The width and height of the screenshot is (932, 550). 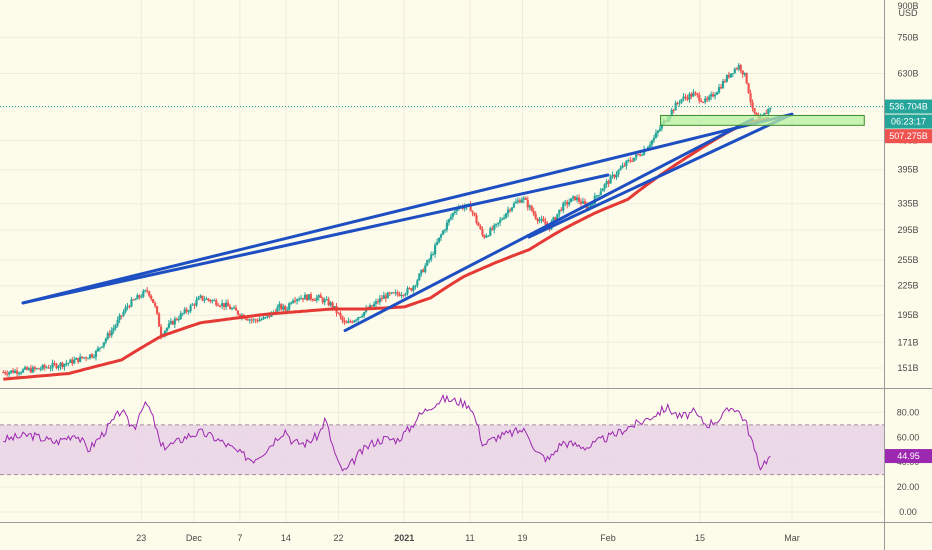 What do you see at coordinates (523, 538) in the screenshot?
I see `time-tick-label: 19` at bounding box center [523, 538].